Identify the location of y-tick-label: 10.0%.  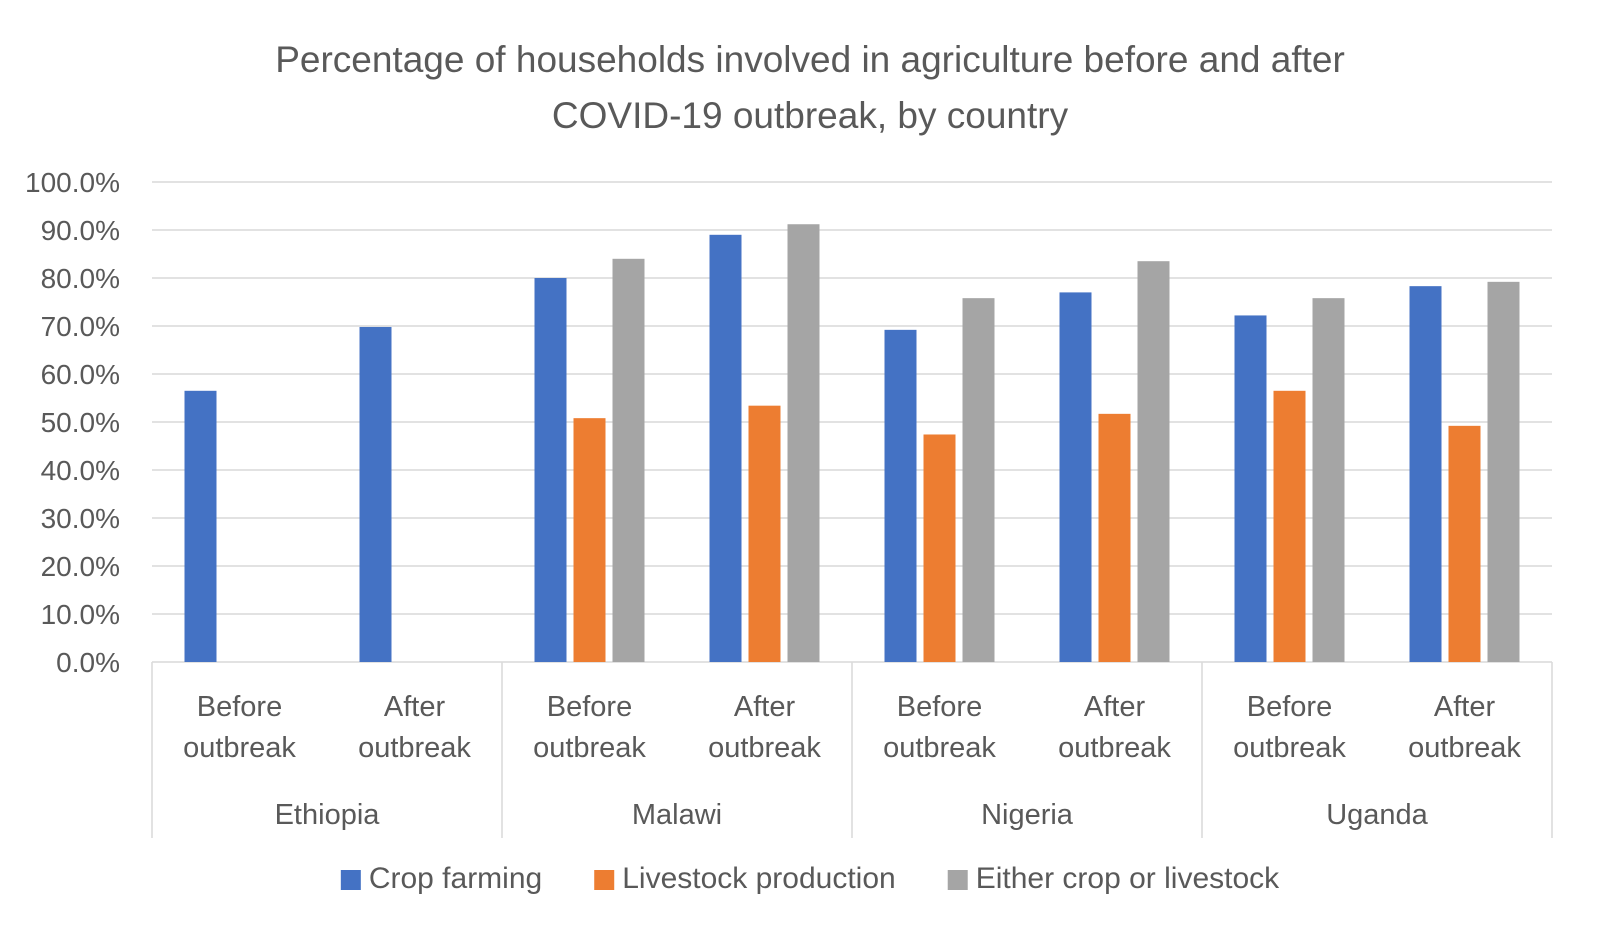
(80, 614).